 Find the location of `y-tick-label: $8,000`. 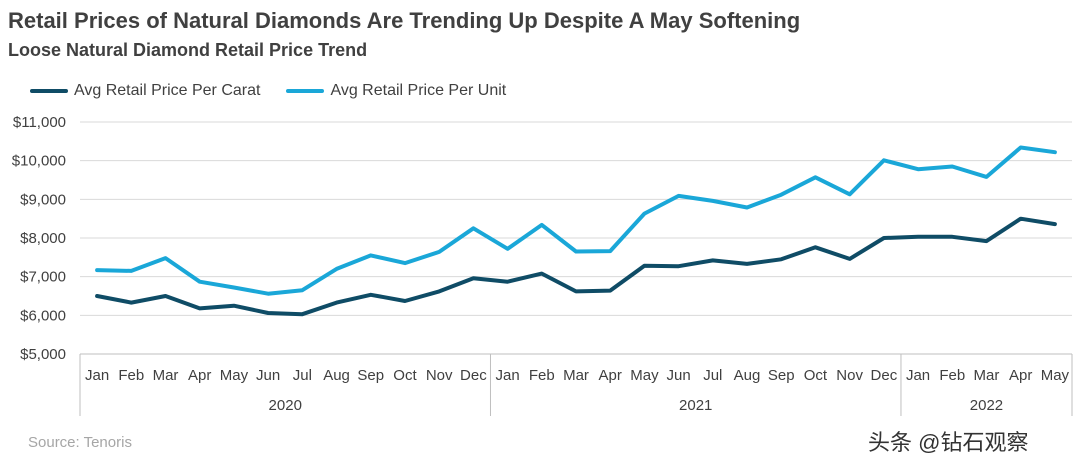

y-tick-label: $8,000 is located at coordinates (43, 238).